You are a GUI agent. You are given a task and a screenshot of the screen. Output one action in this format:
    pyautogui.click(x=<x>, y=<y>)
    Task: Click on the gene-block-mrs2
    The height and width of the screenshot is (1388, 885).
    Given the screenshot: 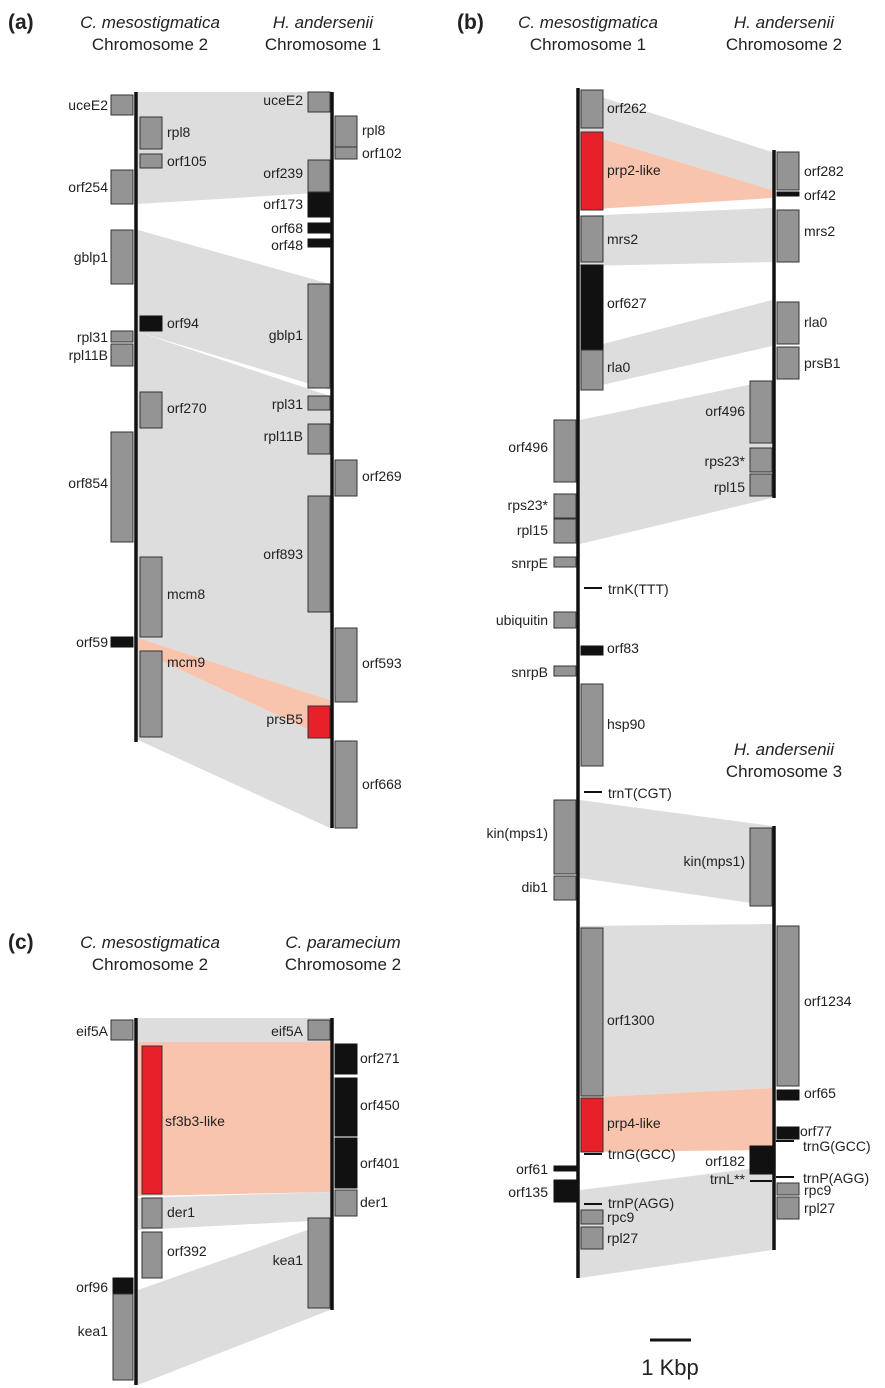 What is the action you would take?
    pyautogui.click(x=788, y=236)
    